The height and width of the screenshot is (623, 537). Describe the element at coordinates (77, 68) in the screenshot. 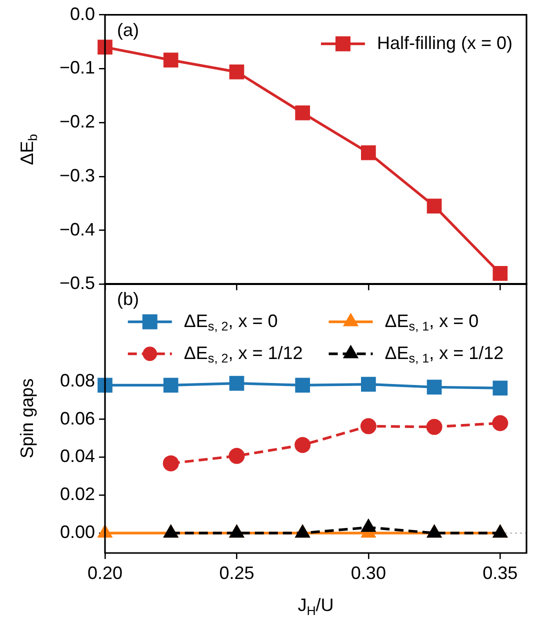

I see `y-tick-label: −0.1` at that location.